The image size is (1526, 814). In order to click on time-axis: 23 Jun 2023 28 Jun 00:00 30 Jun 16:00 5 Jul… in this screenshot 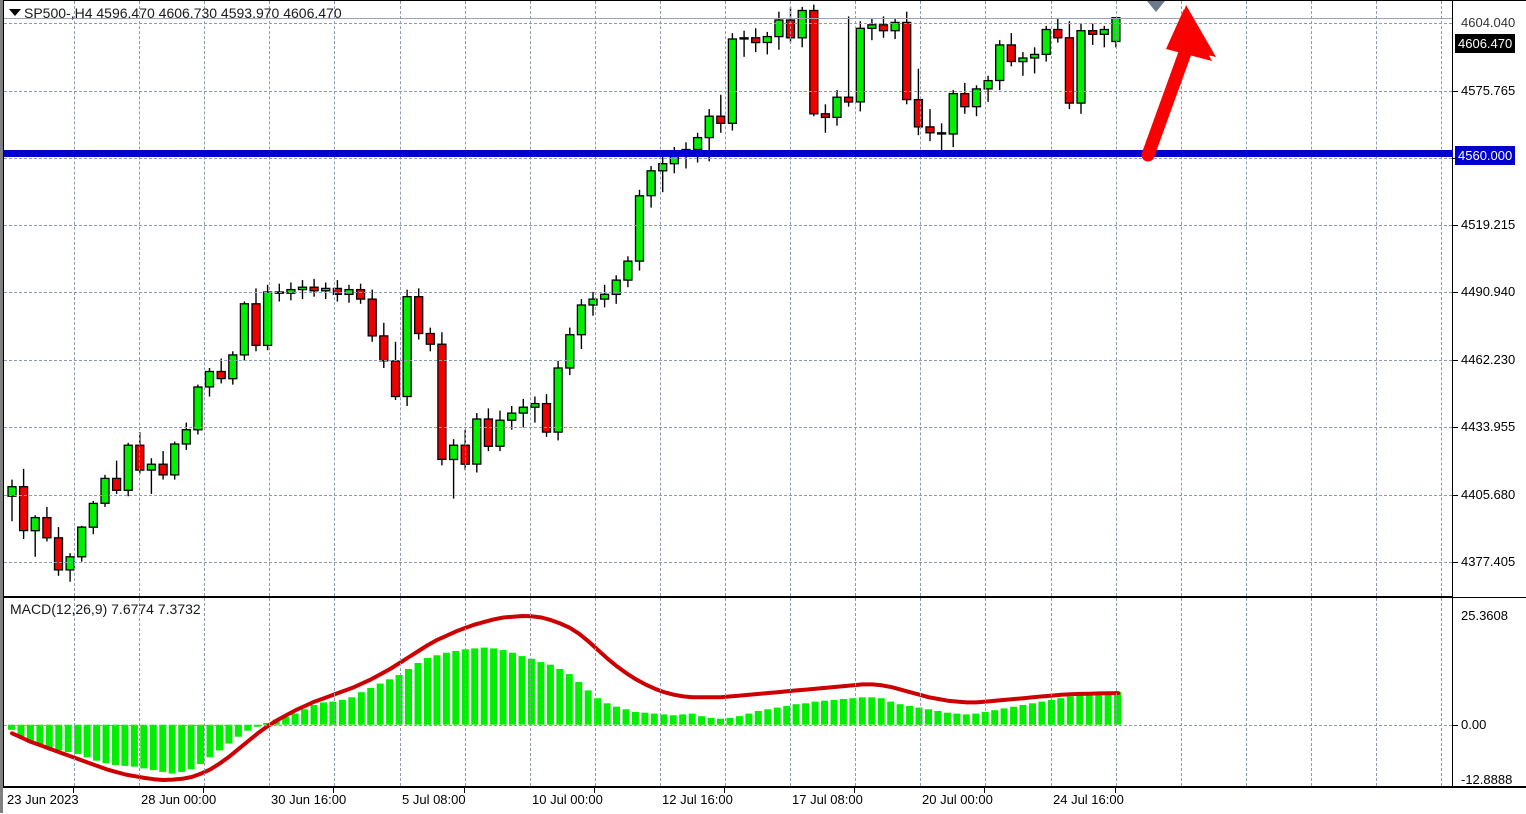, I will do `click(764, 800)`.